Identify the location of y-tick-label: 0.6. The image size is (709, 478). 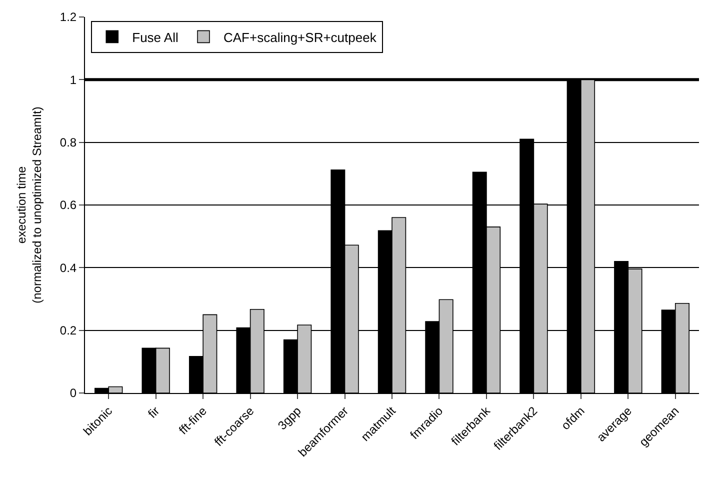
(68, 205).